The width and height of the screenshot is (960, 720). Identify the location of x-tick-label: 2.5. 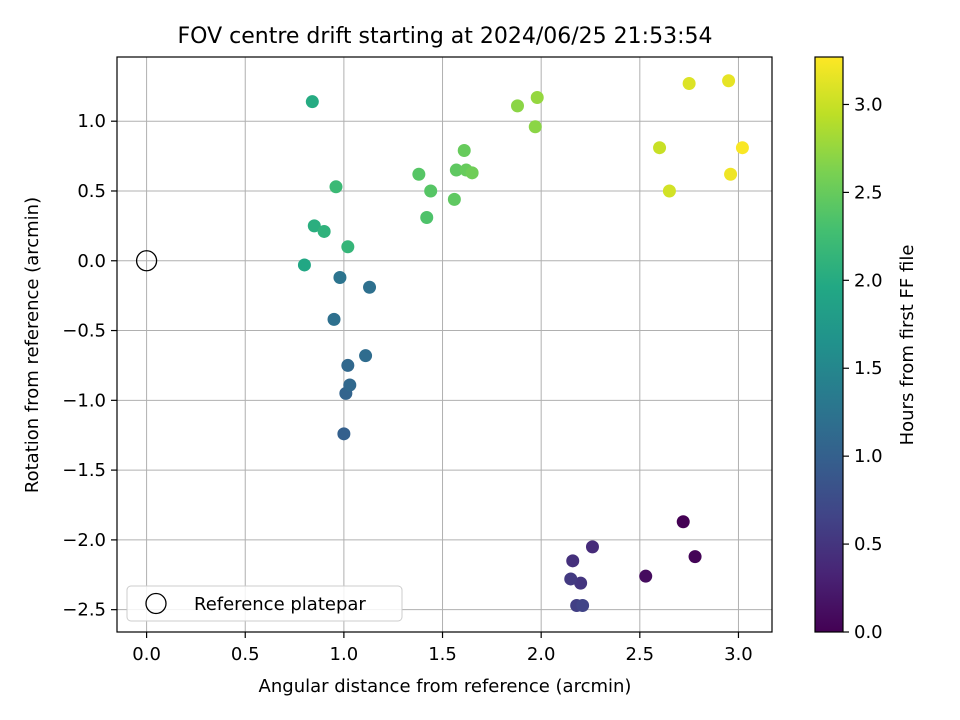
(639, 654).